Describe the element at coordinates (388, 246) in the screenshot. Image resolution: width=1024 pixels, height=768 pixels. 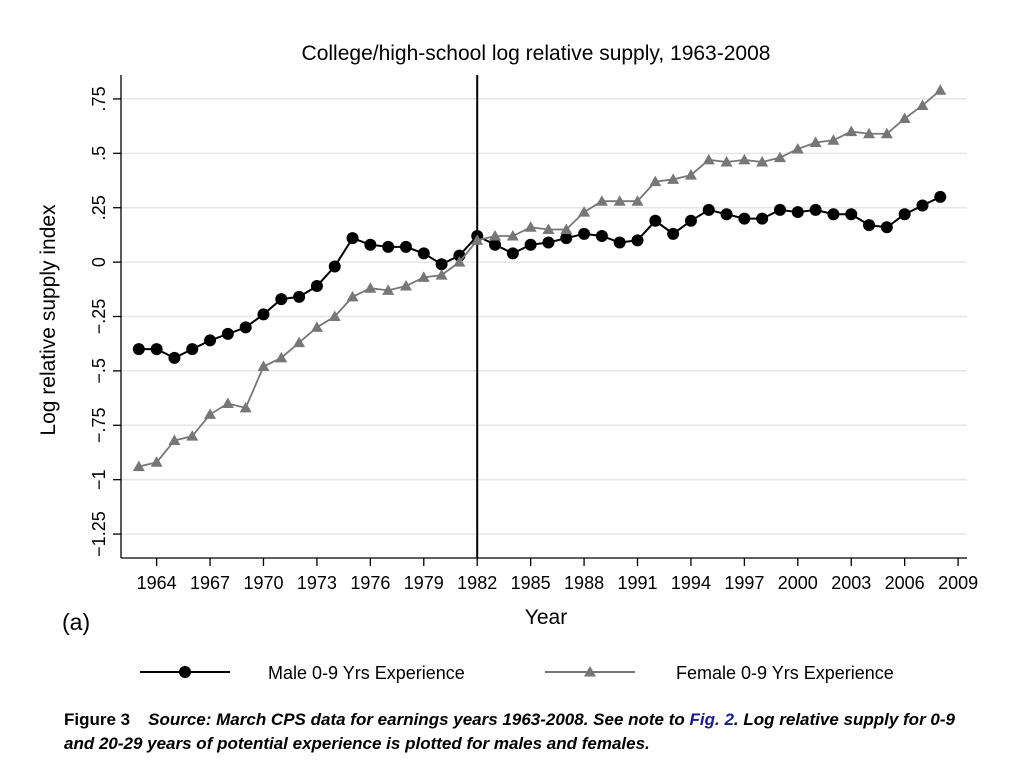
I see `data-point-circle-1977` at that location.